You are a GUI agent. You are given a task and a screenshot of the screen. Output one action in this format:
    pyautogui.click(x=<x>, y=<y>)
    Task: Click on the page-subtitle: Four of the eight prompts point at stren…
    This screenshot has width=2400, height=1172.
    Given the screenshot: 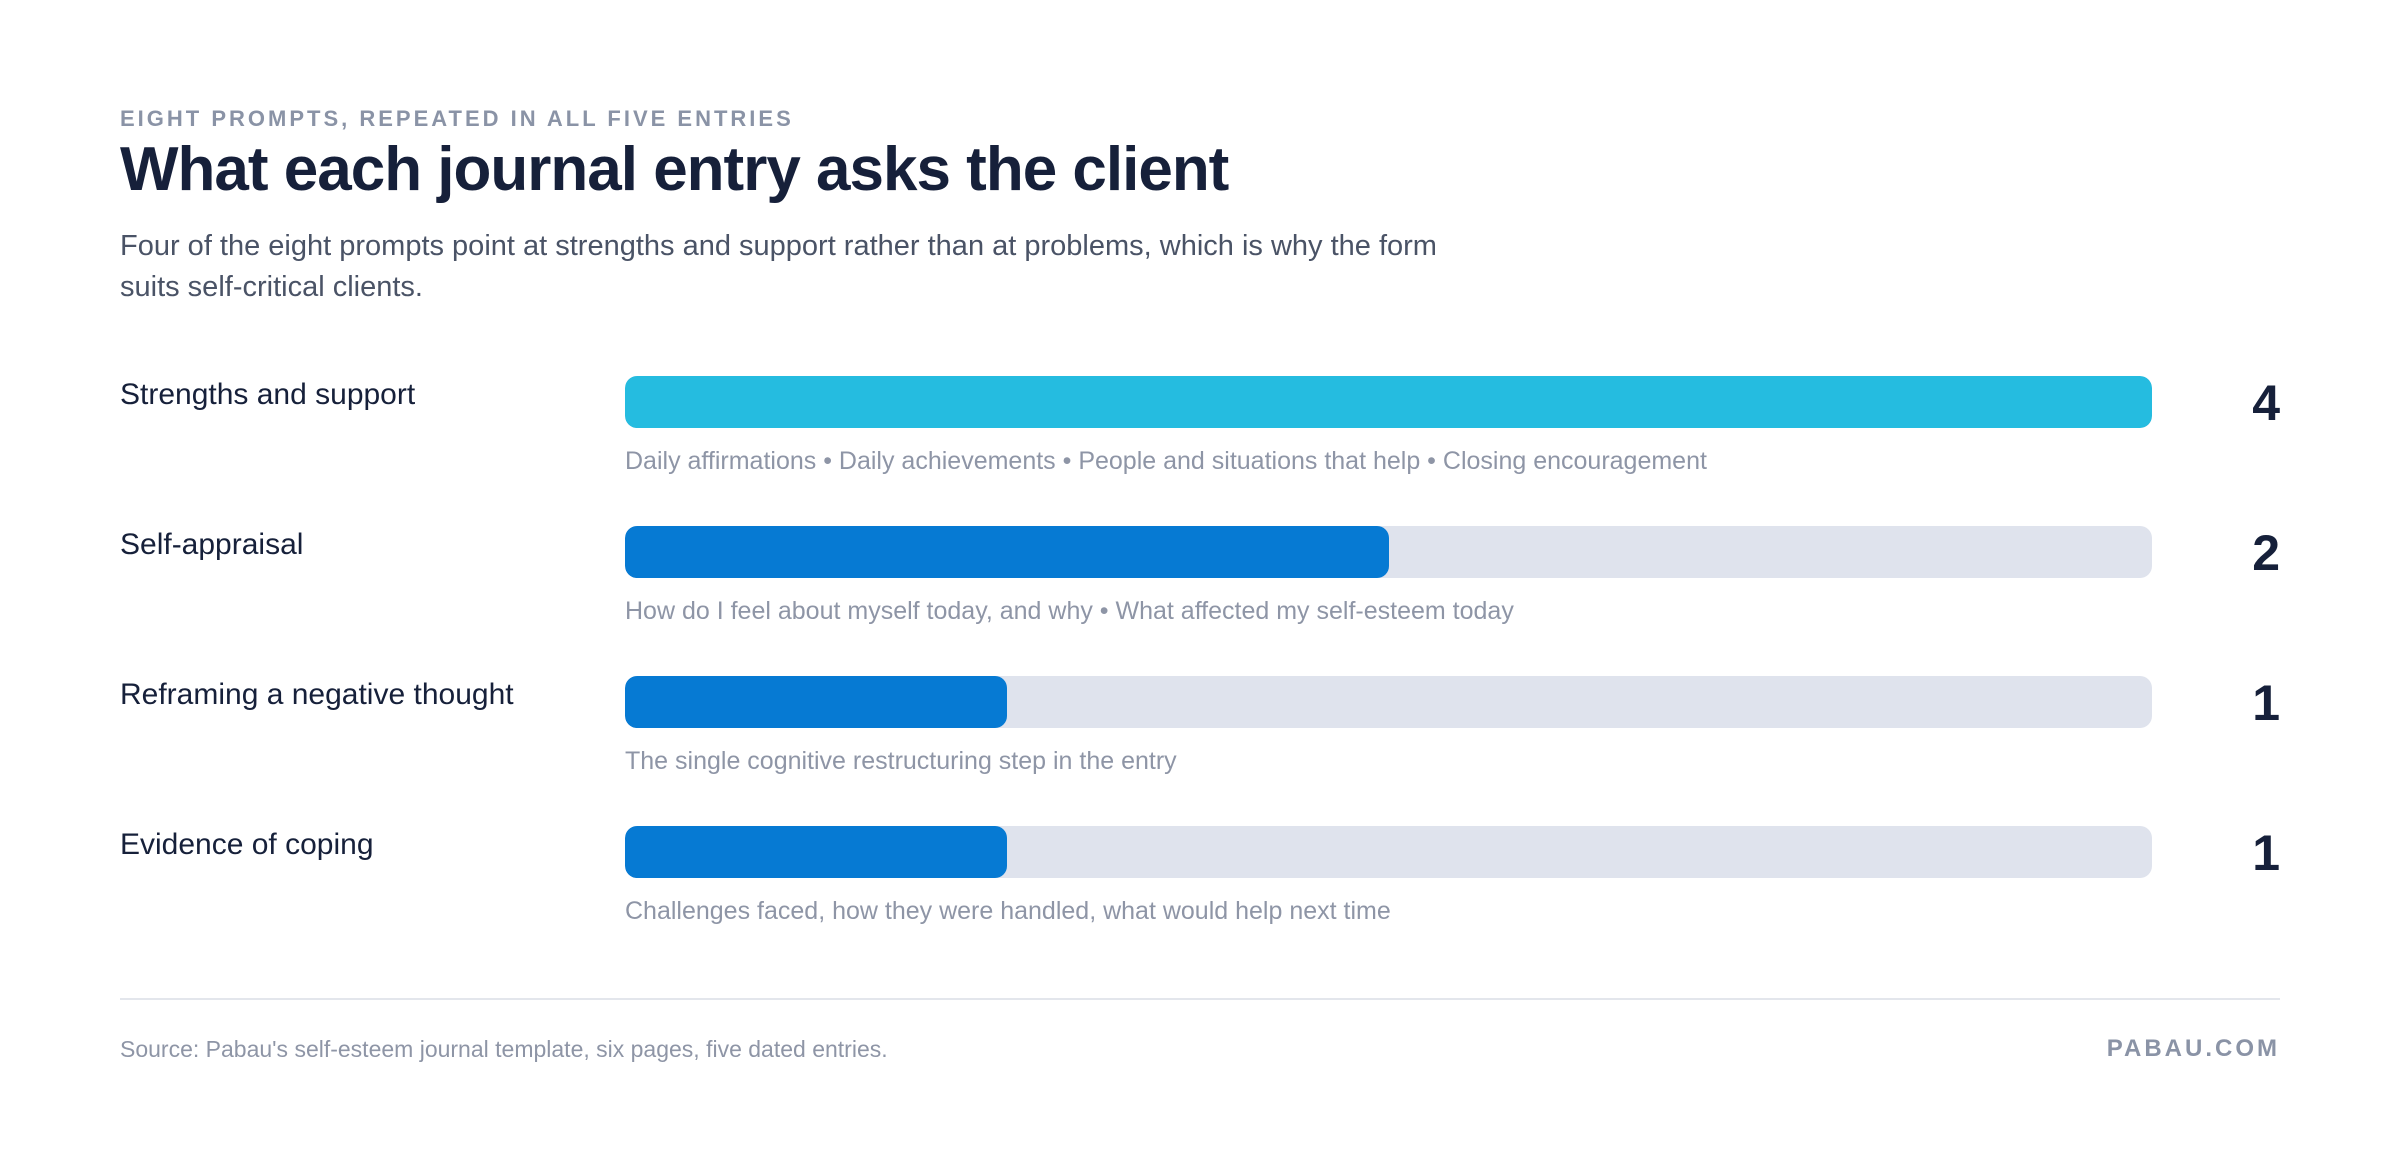 What is the action you would take?
    pyautogui.click(x=778, y=266)
    